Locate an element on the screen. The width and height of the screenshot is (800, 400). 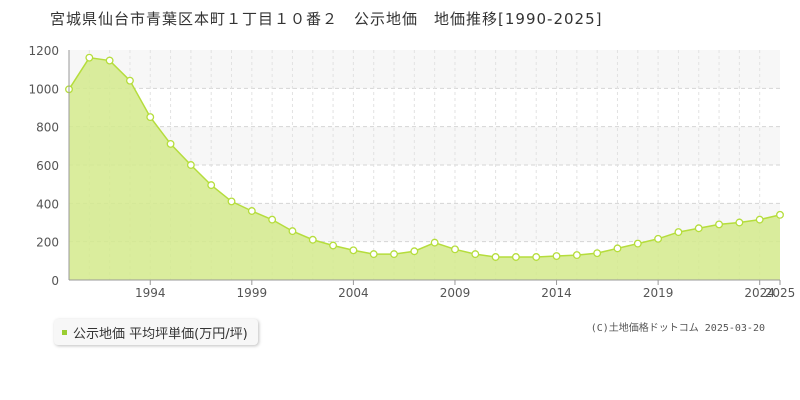
x-tick-label: 2014 is located at coordinates (556, 293).